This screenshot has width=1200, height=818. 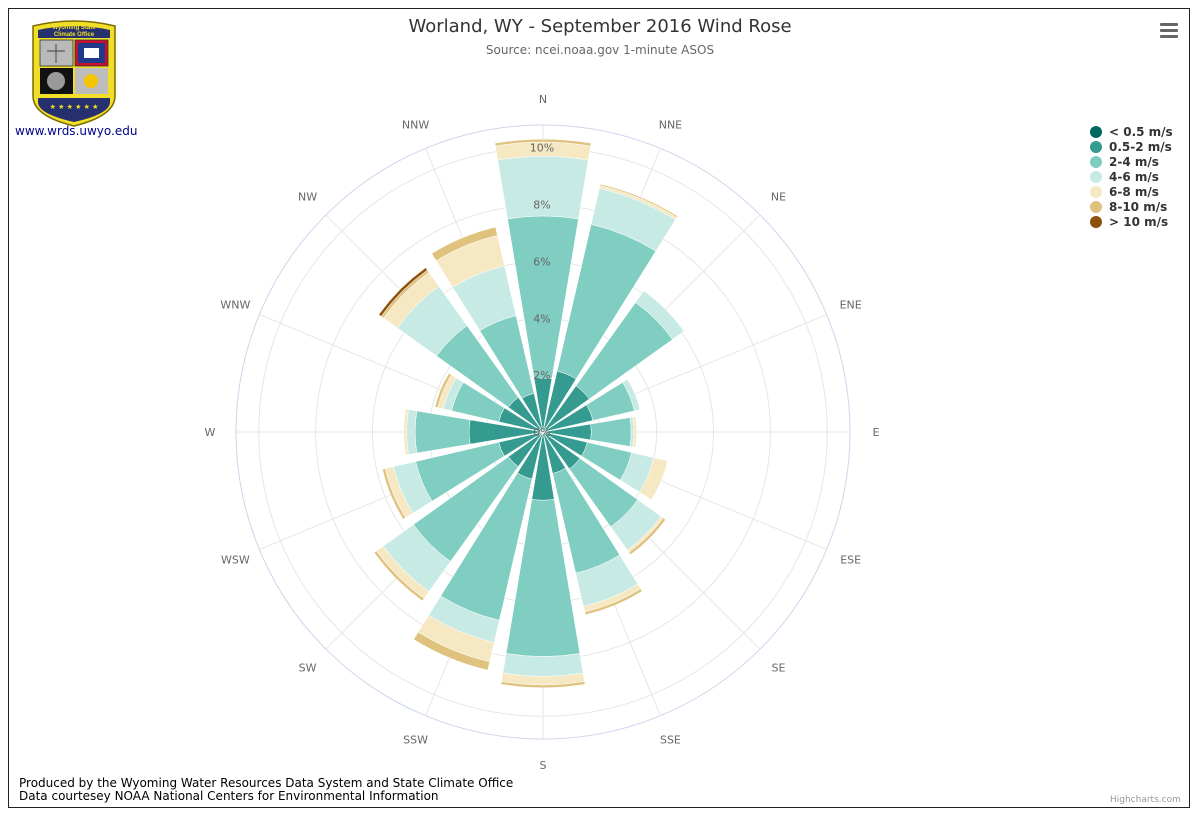 What do you see at coordinates (1145, 800) in the screenshot?
I see `highcharts-credit: Highcharts.com` at bounding box center [1145, 800].